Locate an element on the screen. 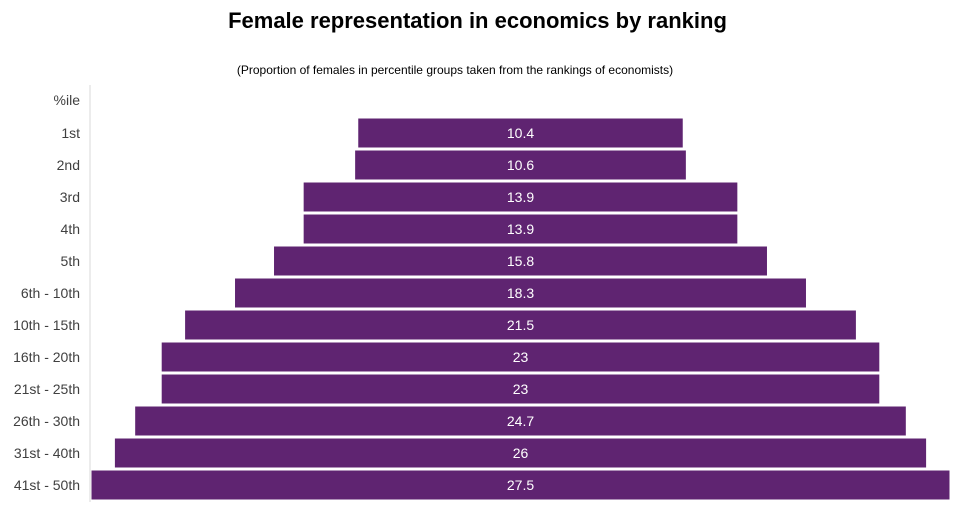 The height and width of the screenshot is (507, 955). category-label-10: 31st - 40th is located at coordinates (47, 453).